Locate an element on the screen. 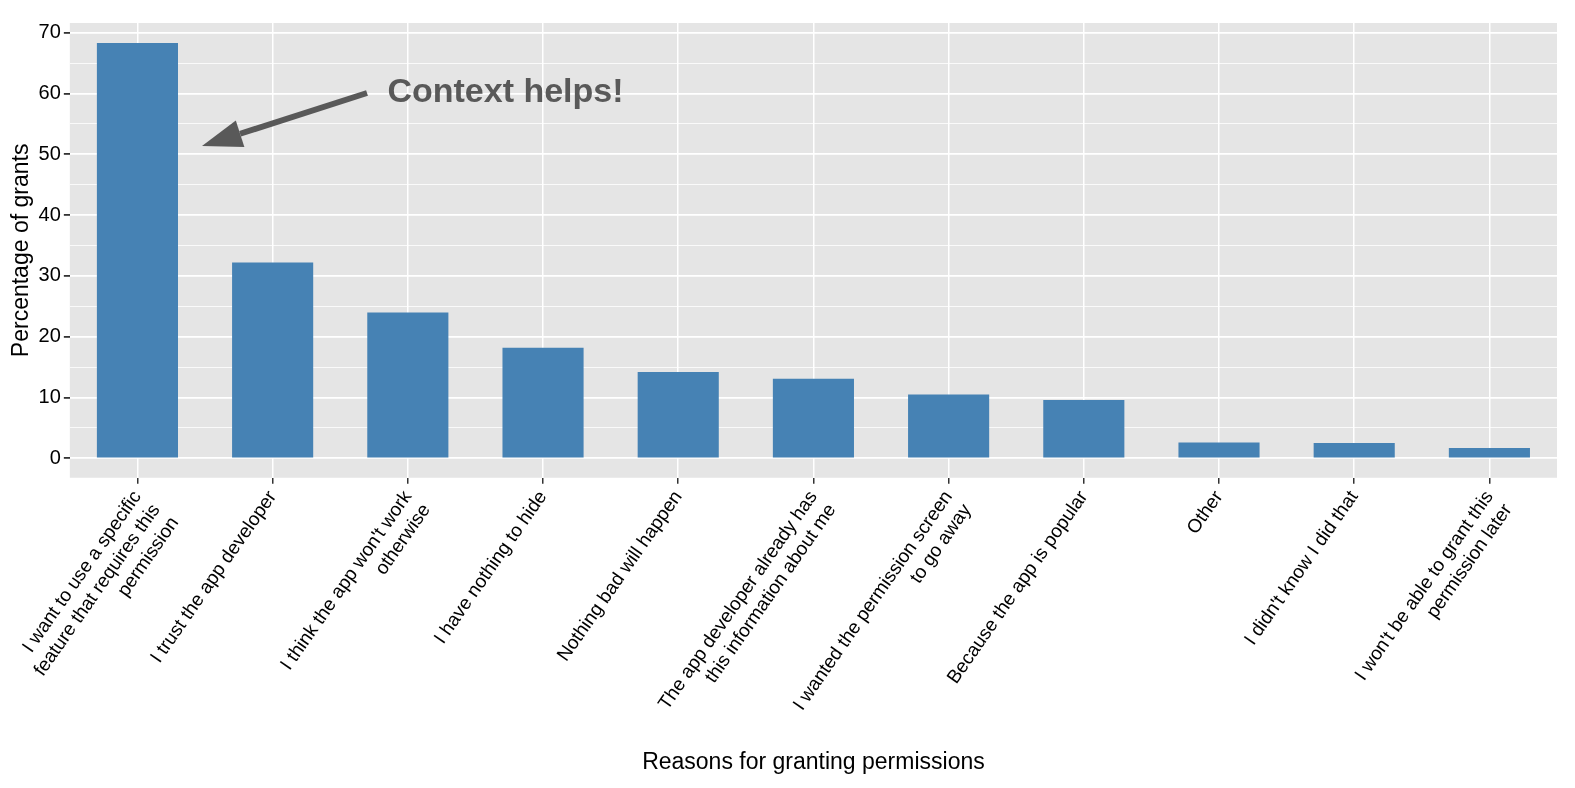  x-axis-title: Reasons for granting permissions is located at coordinates (813, 760).